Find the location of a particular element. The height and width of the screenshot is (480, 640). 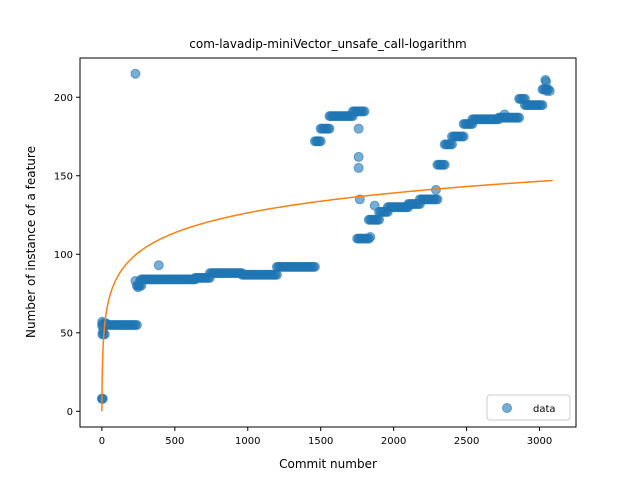

y-axis-label: Number of instance of a feature is located at coordinates (31, 242).